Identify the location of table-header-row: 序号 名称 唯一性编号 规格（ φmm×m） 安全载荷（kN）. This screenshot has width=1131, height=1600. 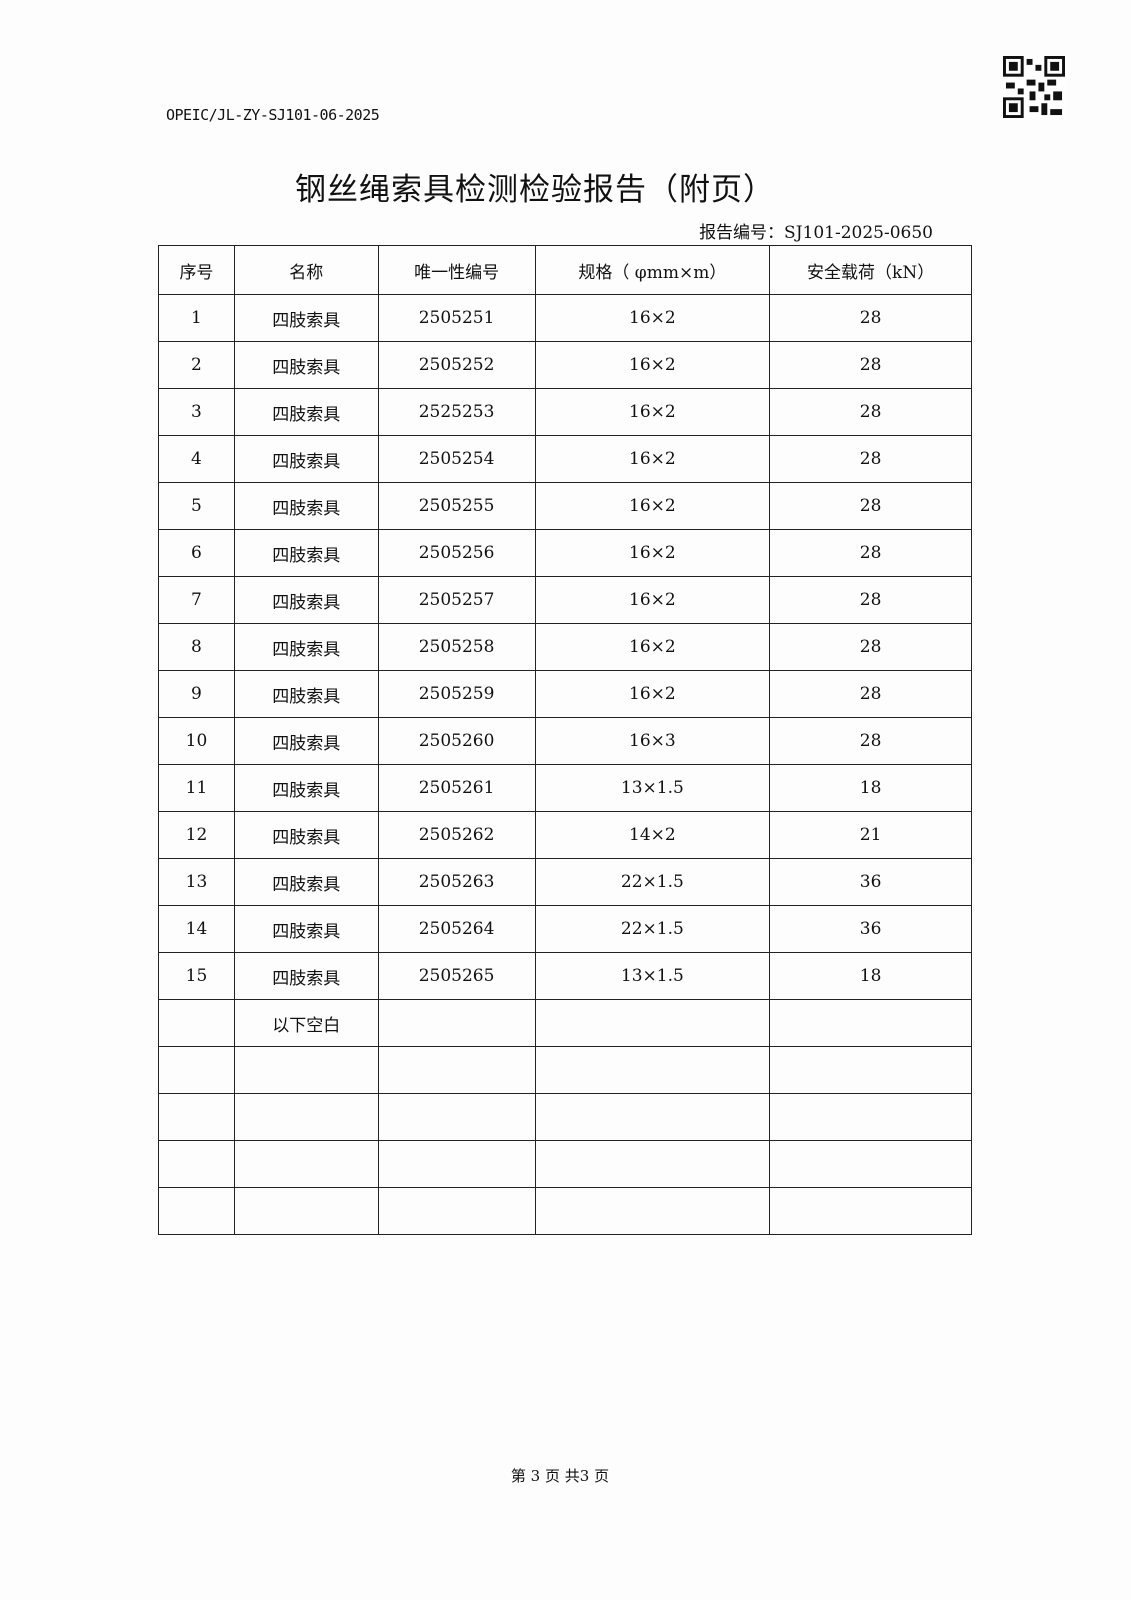
(565, 270).